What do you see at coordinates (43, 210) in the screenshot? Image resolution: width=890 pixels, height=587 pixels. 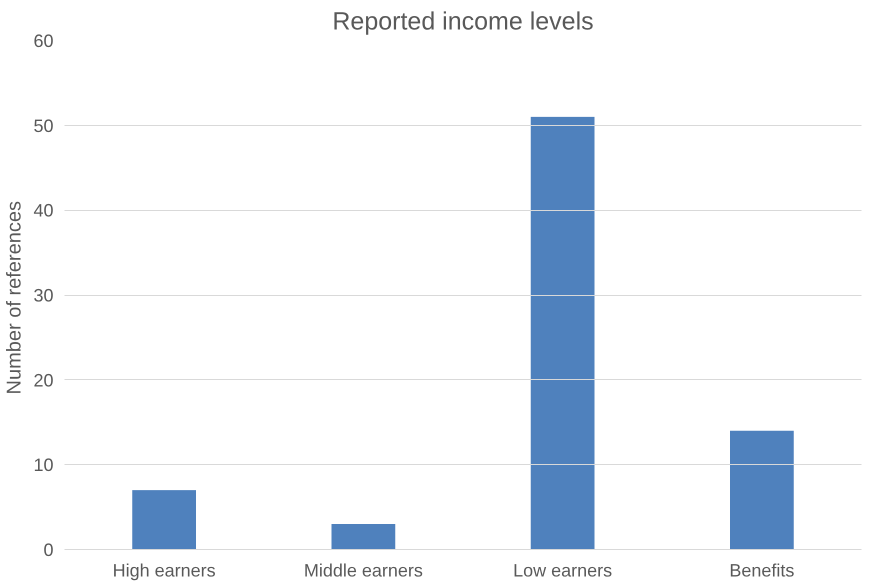 I see `y-tick-label: 40` at bounding box center [43, 210].